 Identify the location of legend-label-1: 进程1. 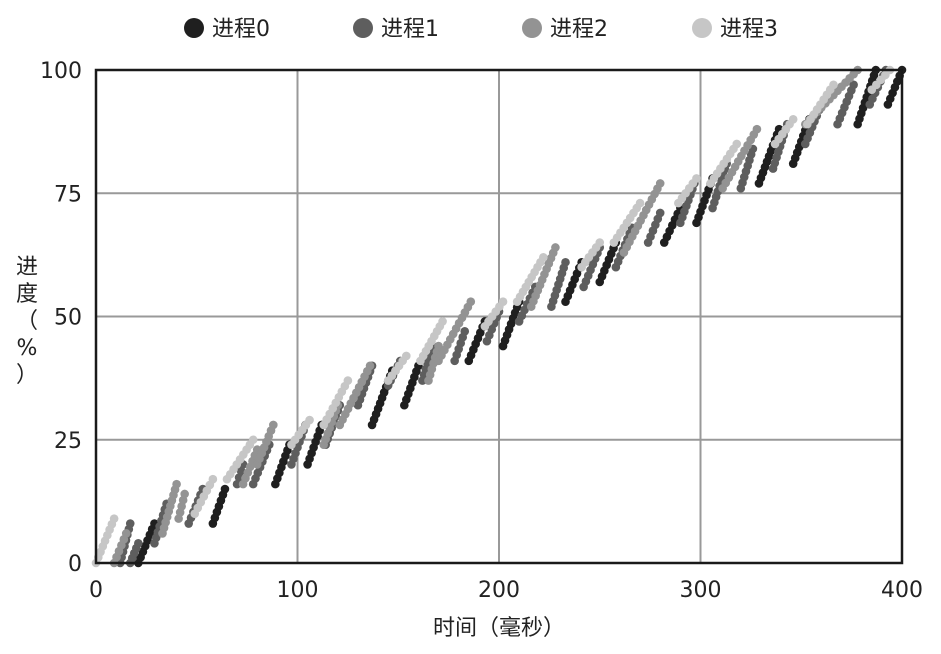
(410, 29).